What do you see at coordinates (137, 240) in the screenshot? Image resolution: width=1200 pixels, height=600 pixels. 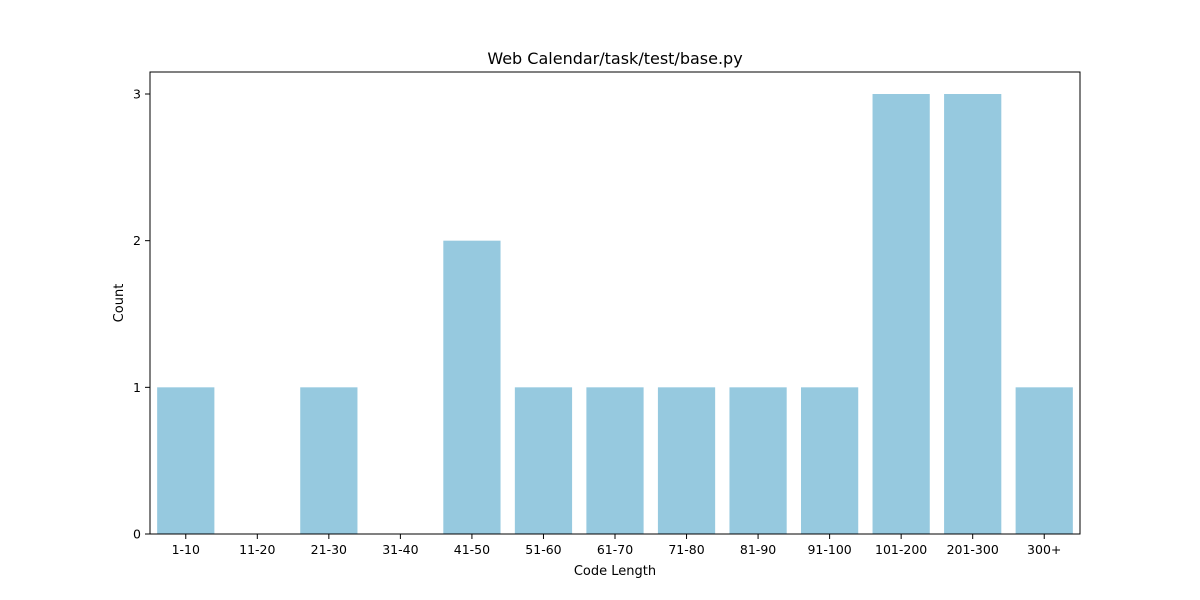 I see `y-tick-label: 2` at bounding box center [137, 240].